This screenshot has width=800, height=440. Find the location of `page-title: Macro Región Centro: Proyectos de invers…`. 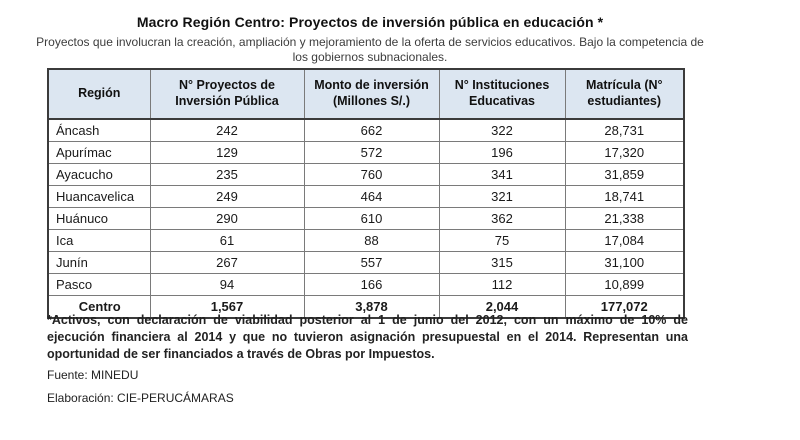

page-title: Macro Región Centro: Proyectos de invers… is located at coordinates (370, 22).